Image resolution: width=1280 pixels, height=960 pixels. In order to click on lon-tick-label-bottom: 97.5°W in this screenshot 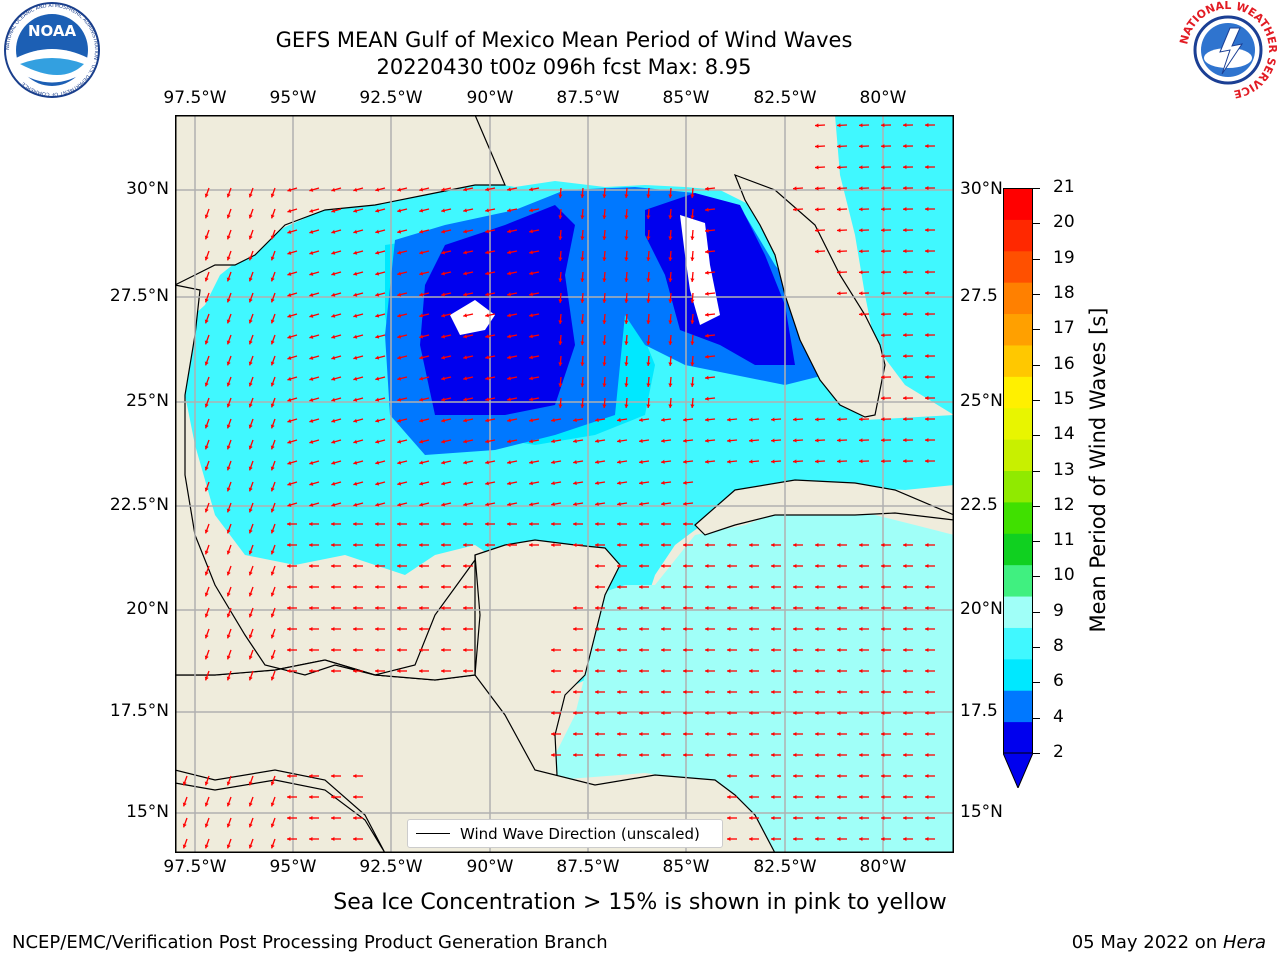, I will do `click(195, 867)`.